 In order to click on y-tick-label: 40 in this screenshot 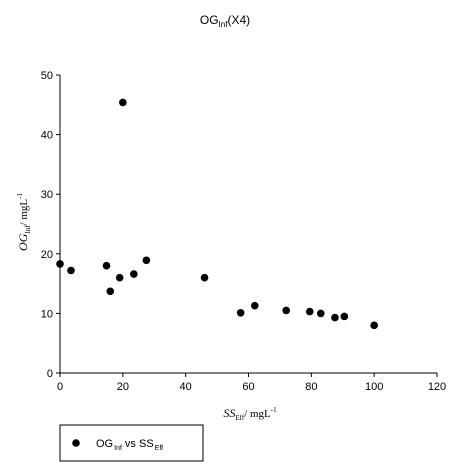, I will do `click(47, 136)`.